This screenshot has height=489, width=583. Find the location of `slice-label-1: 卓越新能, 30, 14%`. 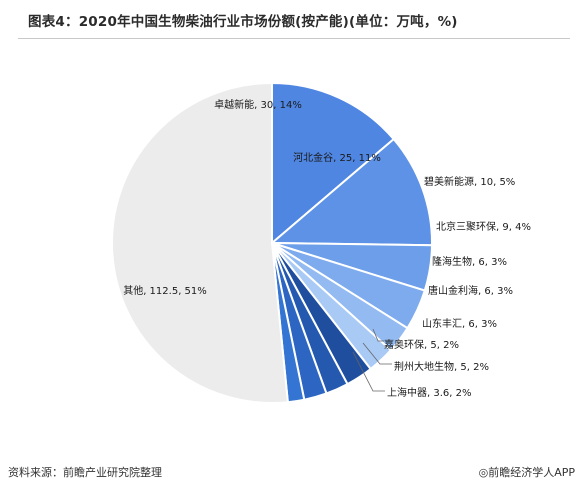

slice-label-1: 卓越新能, 30, 14% is located at coordinates (258, 104).